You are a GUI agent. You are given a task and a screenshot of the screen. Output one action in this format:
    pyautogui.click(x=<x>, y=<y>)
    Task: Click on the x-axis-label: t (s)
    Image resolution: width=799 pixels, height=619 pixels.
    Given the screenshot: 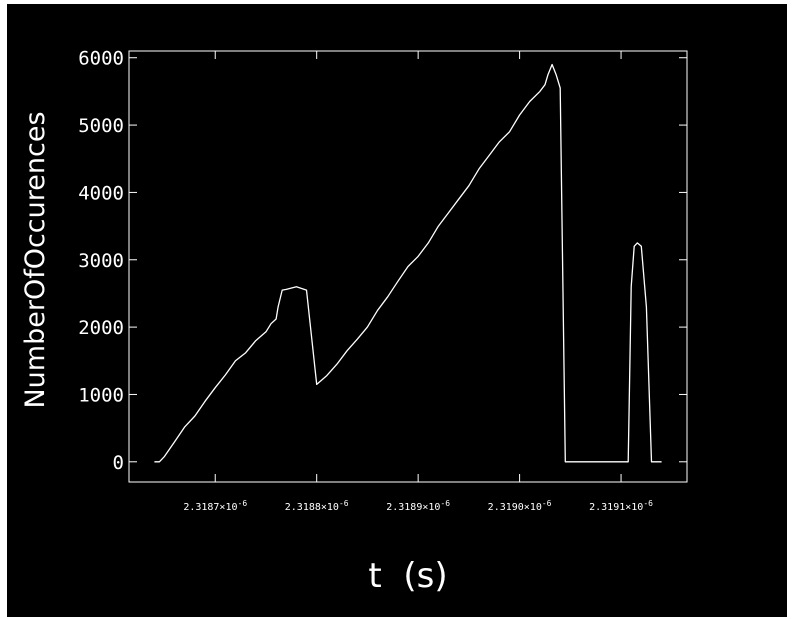 What is the action you would take?
    pyautogui.click(x=407, y=576)
    